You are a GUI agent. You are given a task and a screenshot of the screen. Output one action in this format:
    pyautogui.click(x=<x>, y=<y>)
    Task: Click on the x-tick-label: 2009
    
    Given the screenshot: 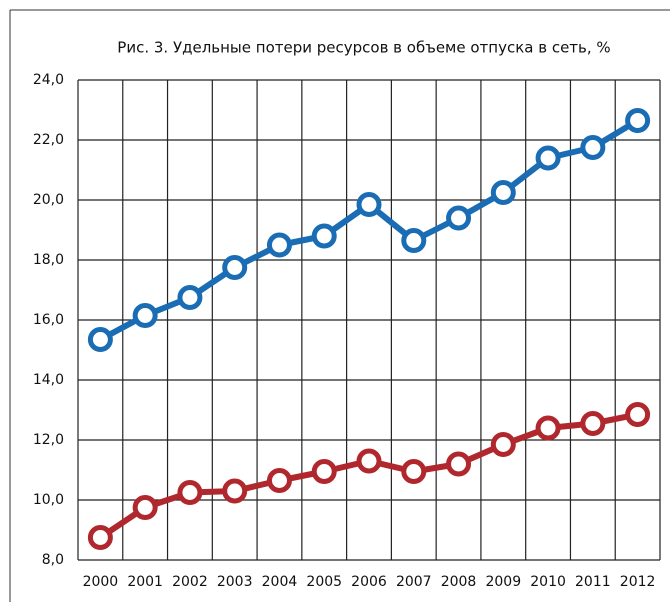 What is the action you would take?
    pyautogui.click(x=503, y=582)
    